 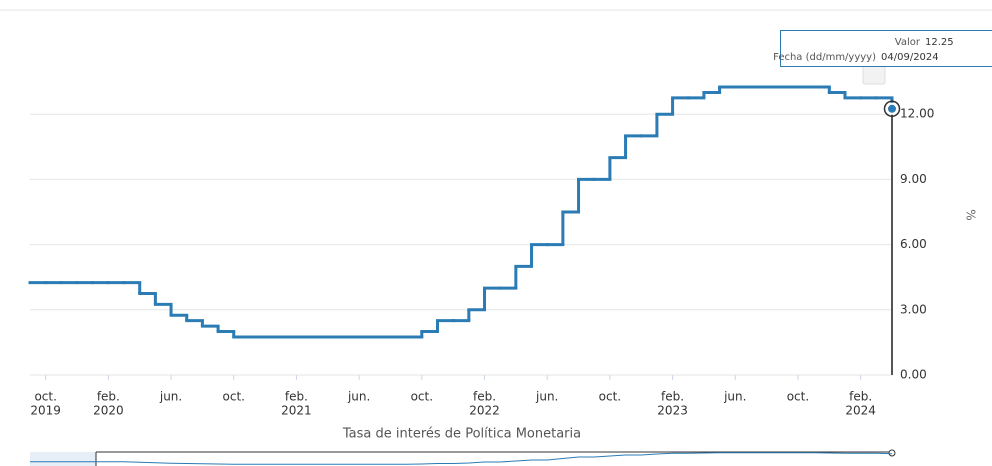 I want to click on hover-ring, so click(x=892, y=109).